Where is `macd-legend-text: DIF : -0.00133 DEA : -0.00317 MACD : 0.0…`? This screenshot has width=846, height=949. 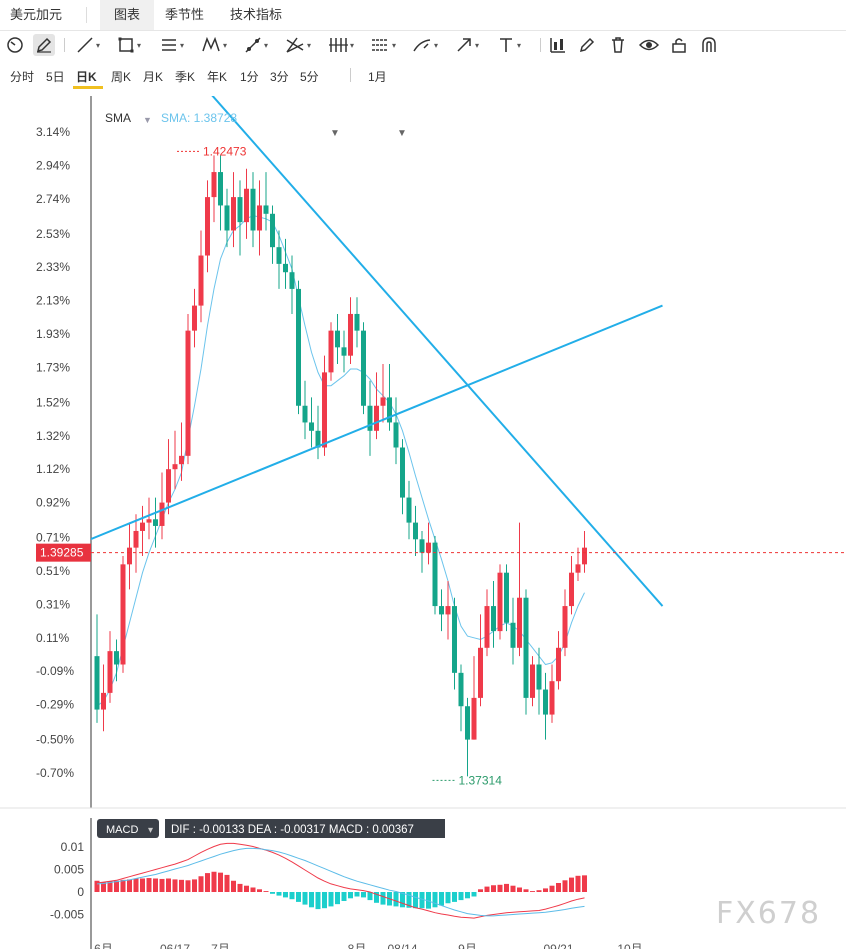
macd-legend-text: DIF : -0.00133 DEA : -0.00317 MACD : 0.0… is located at coordinates (292, 830).